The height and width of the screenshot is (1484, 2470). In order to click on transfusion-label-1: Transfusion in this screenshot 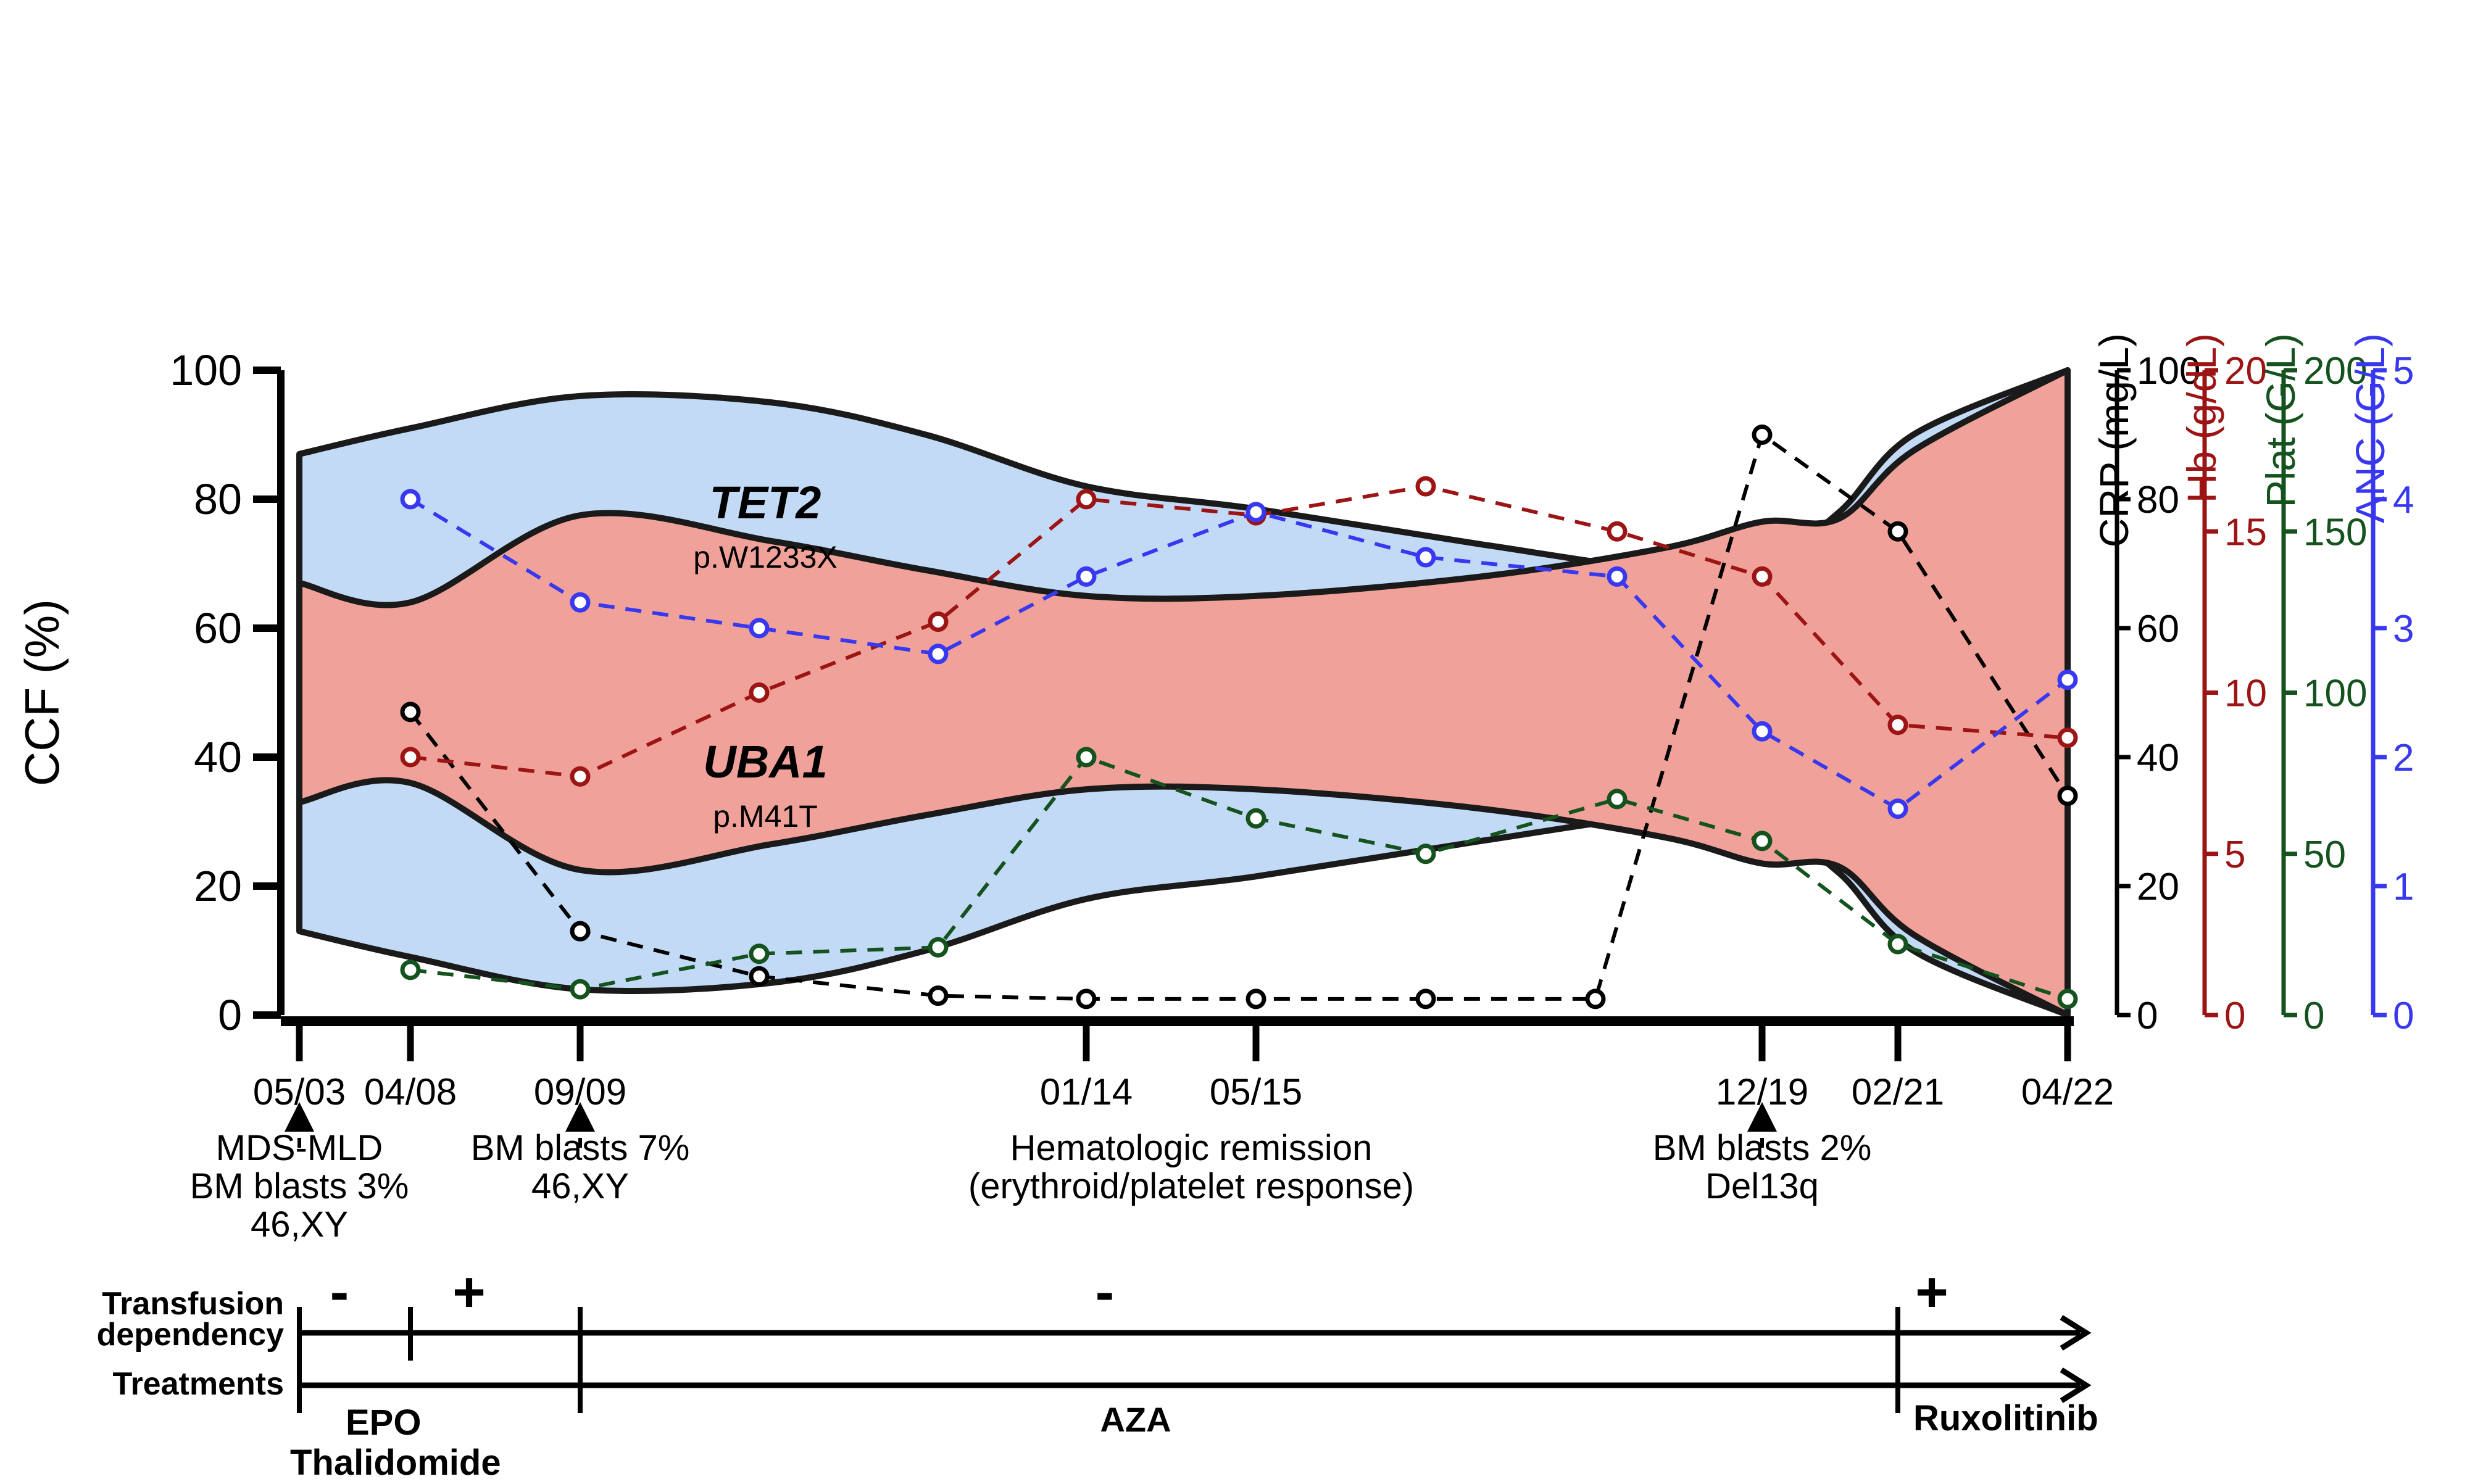, I will do `click(193, 1304)`.